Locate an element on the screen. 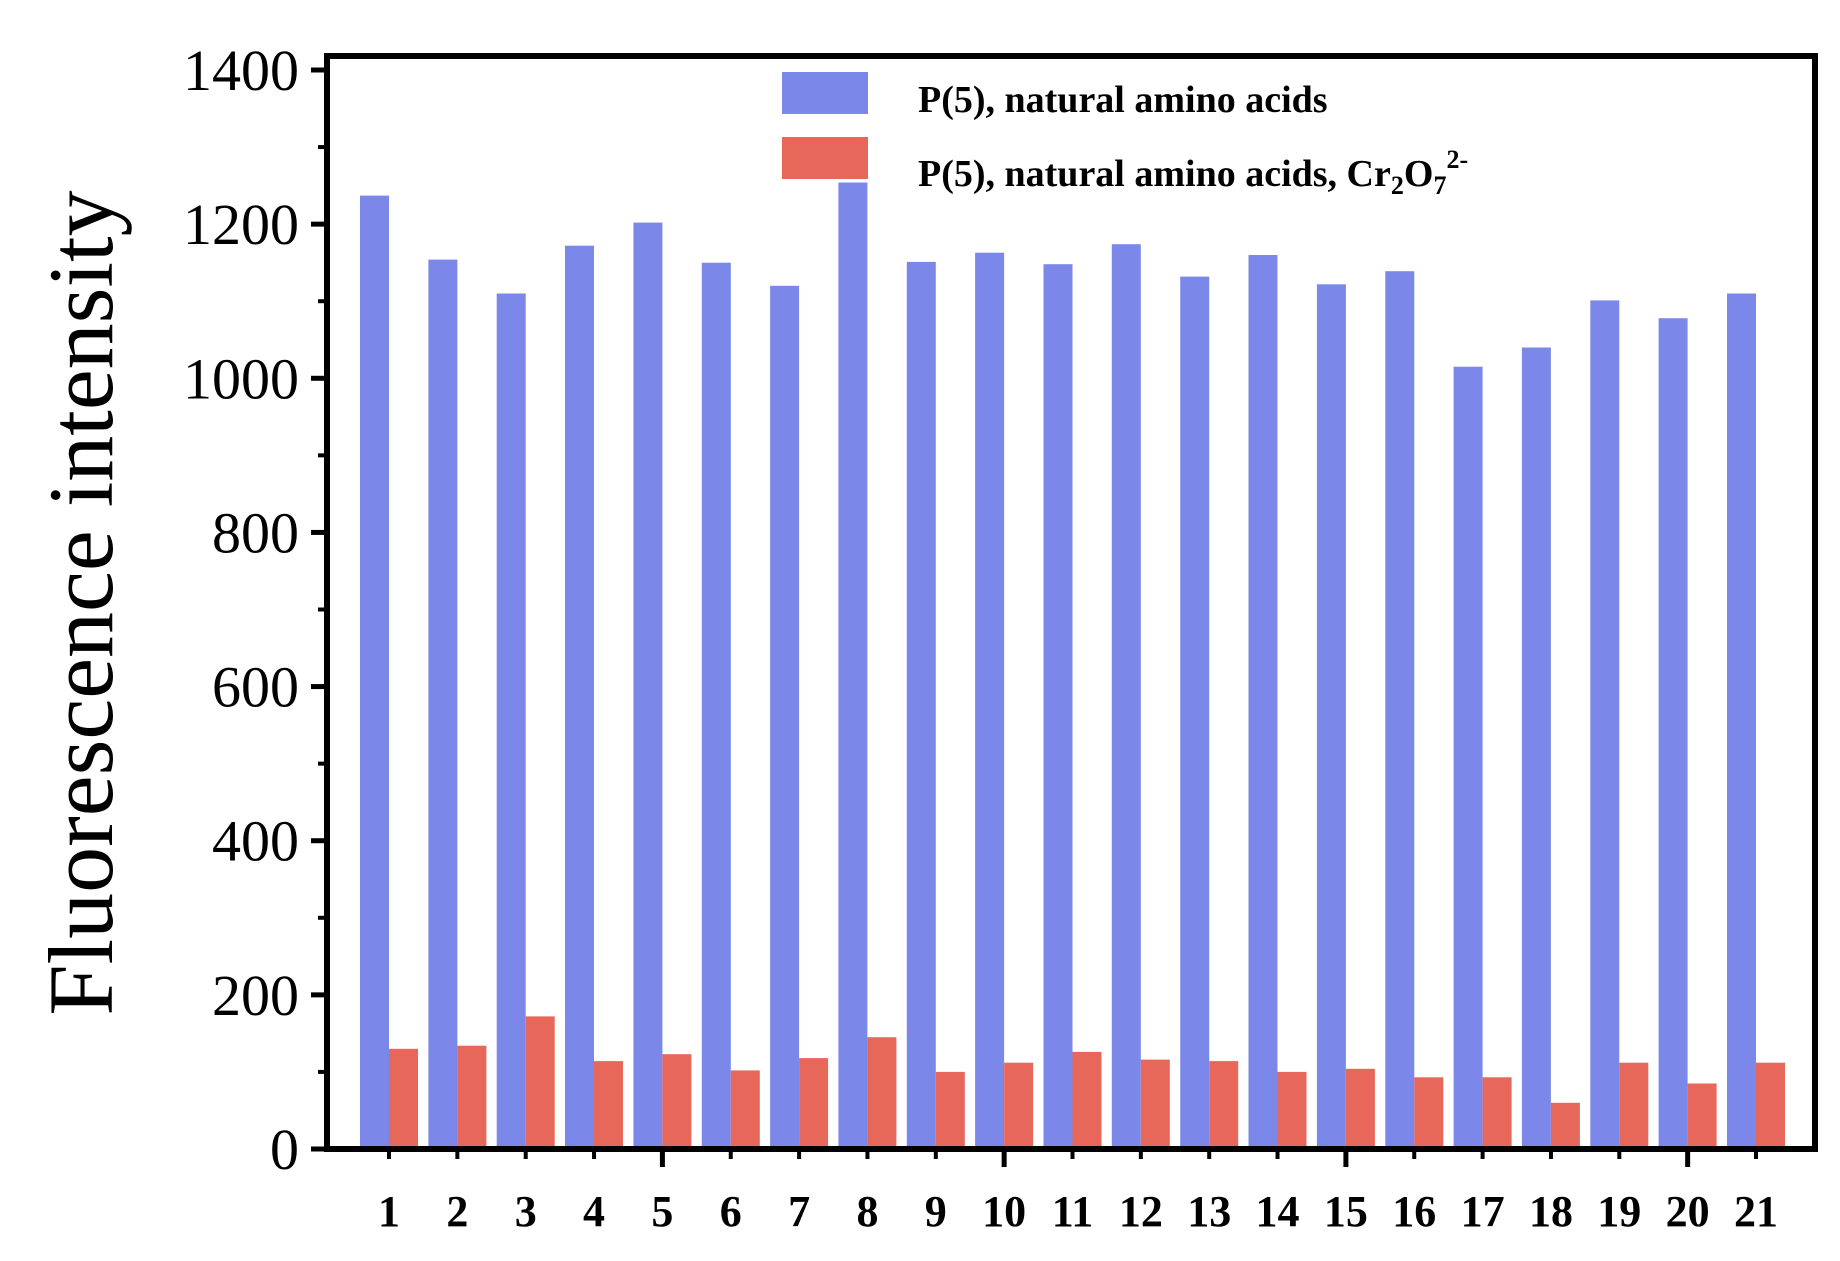  y-tick-label: 1200 is located at coordinates (241, 224).